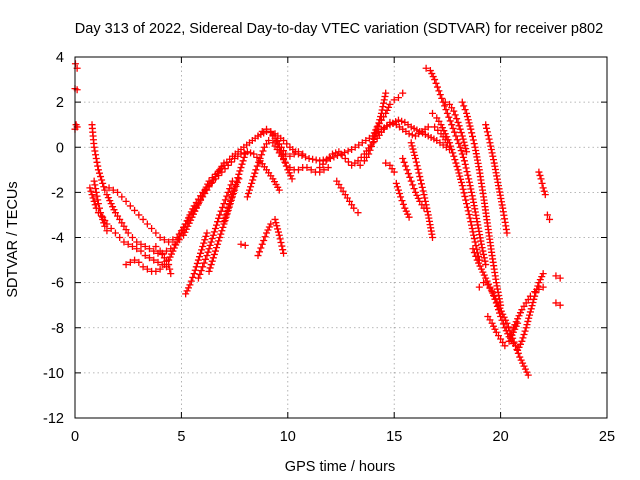  Describe the element at coordinates (57, 329) in the screenshot. I see `y-tick-label: -8` at that location.